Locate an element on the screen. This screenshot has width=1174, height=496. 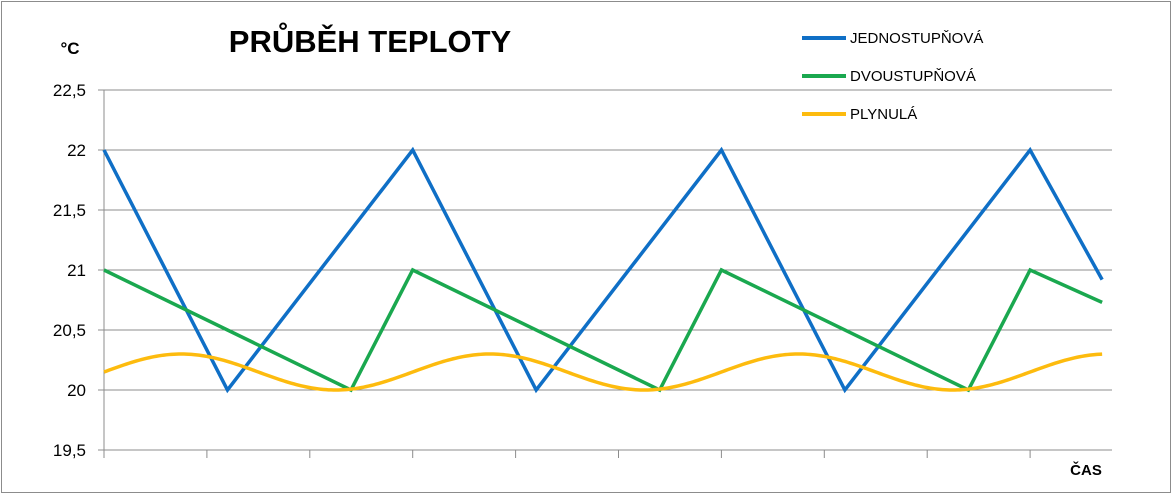
y-tick-label: 20,5 is located at coordinates (69, 330).